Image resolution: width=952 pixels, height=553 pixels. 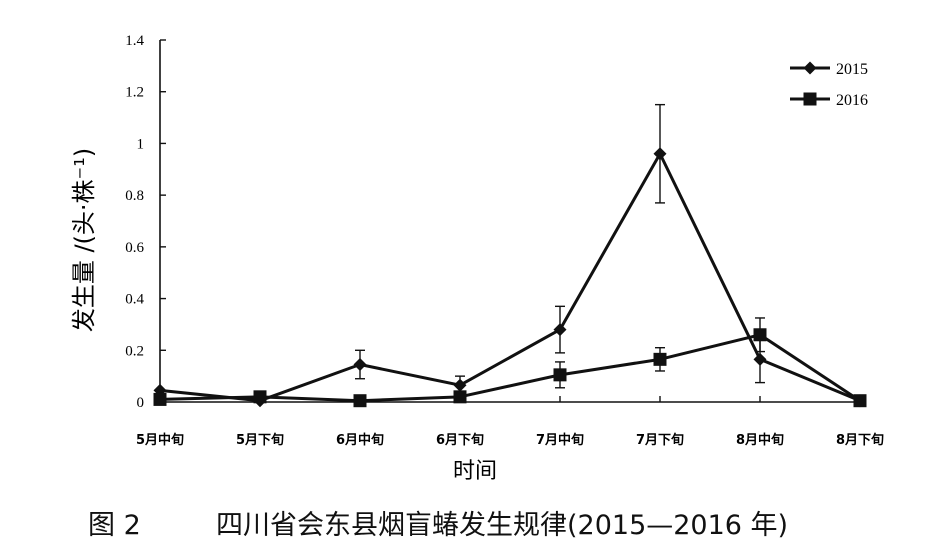 What do you see at coordinates (810, 99) in the screenshot?
I see `legend-marker-2016` at bounding box center [810, 99].